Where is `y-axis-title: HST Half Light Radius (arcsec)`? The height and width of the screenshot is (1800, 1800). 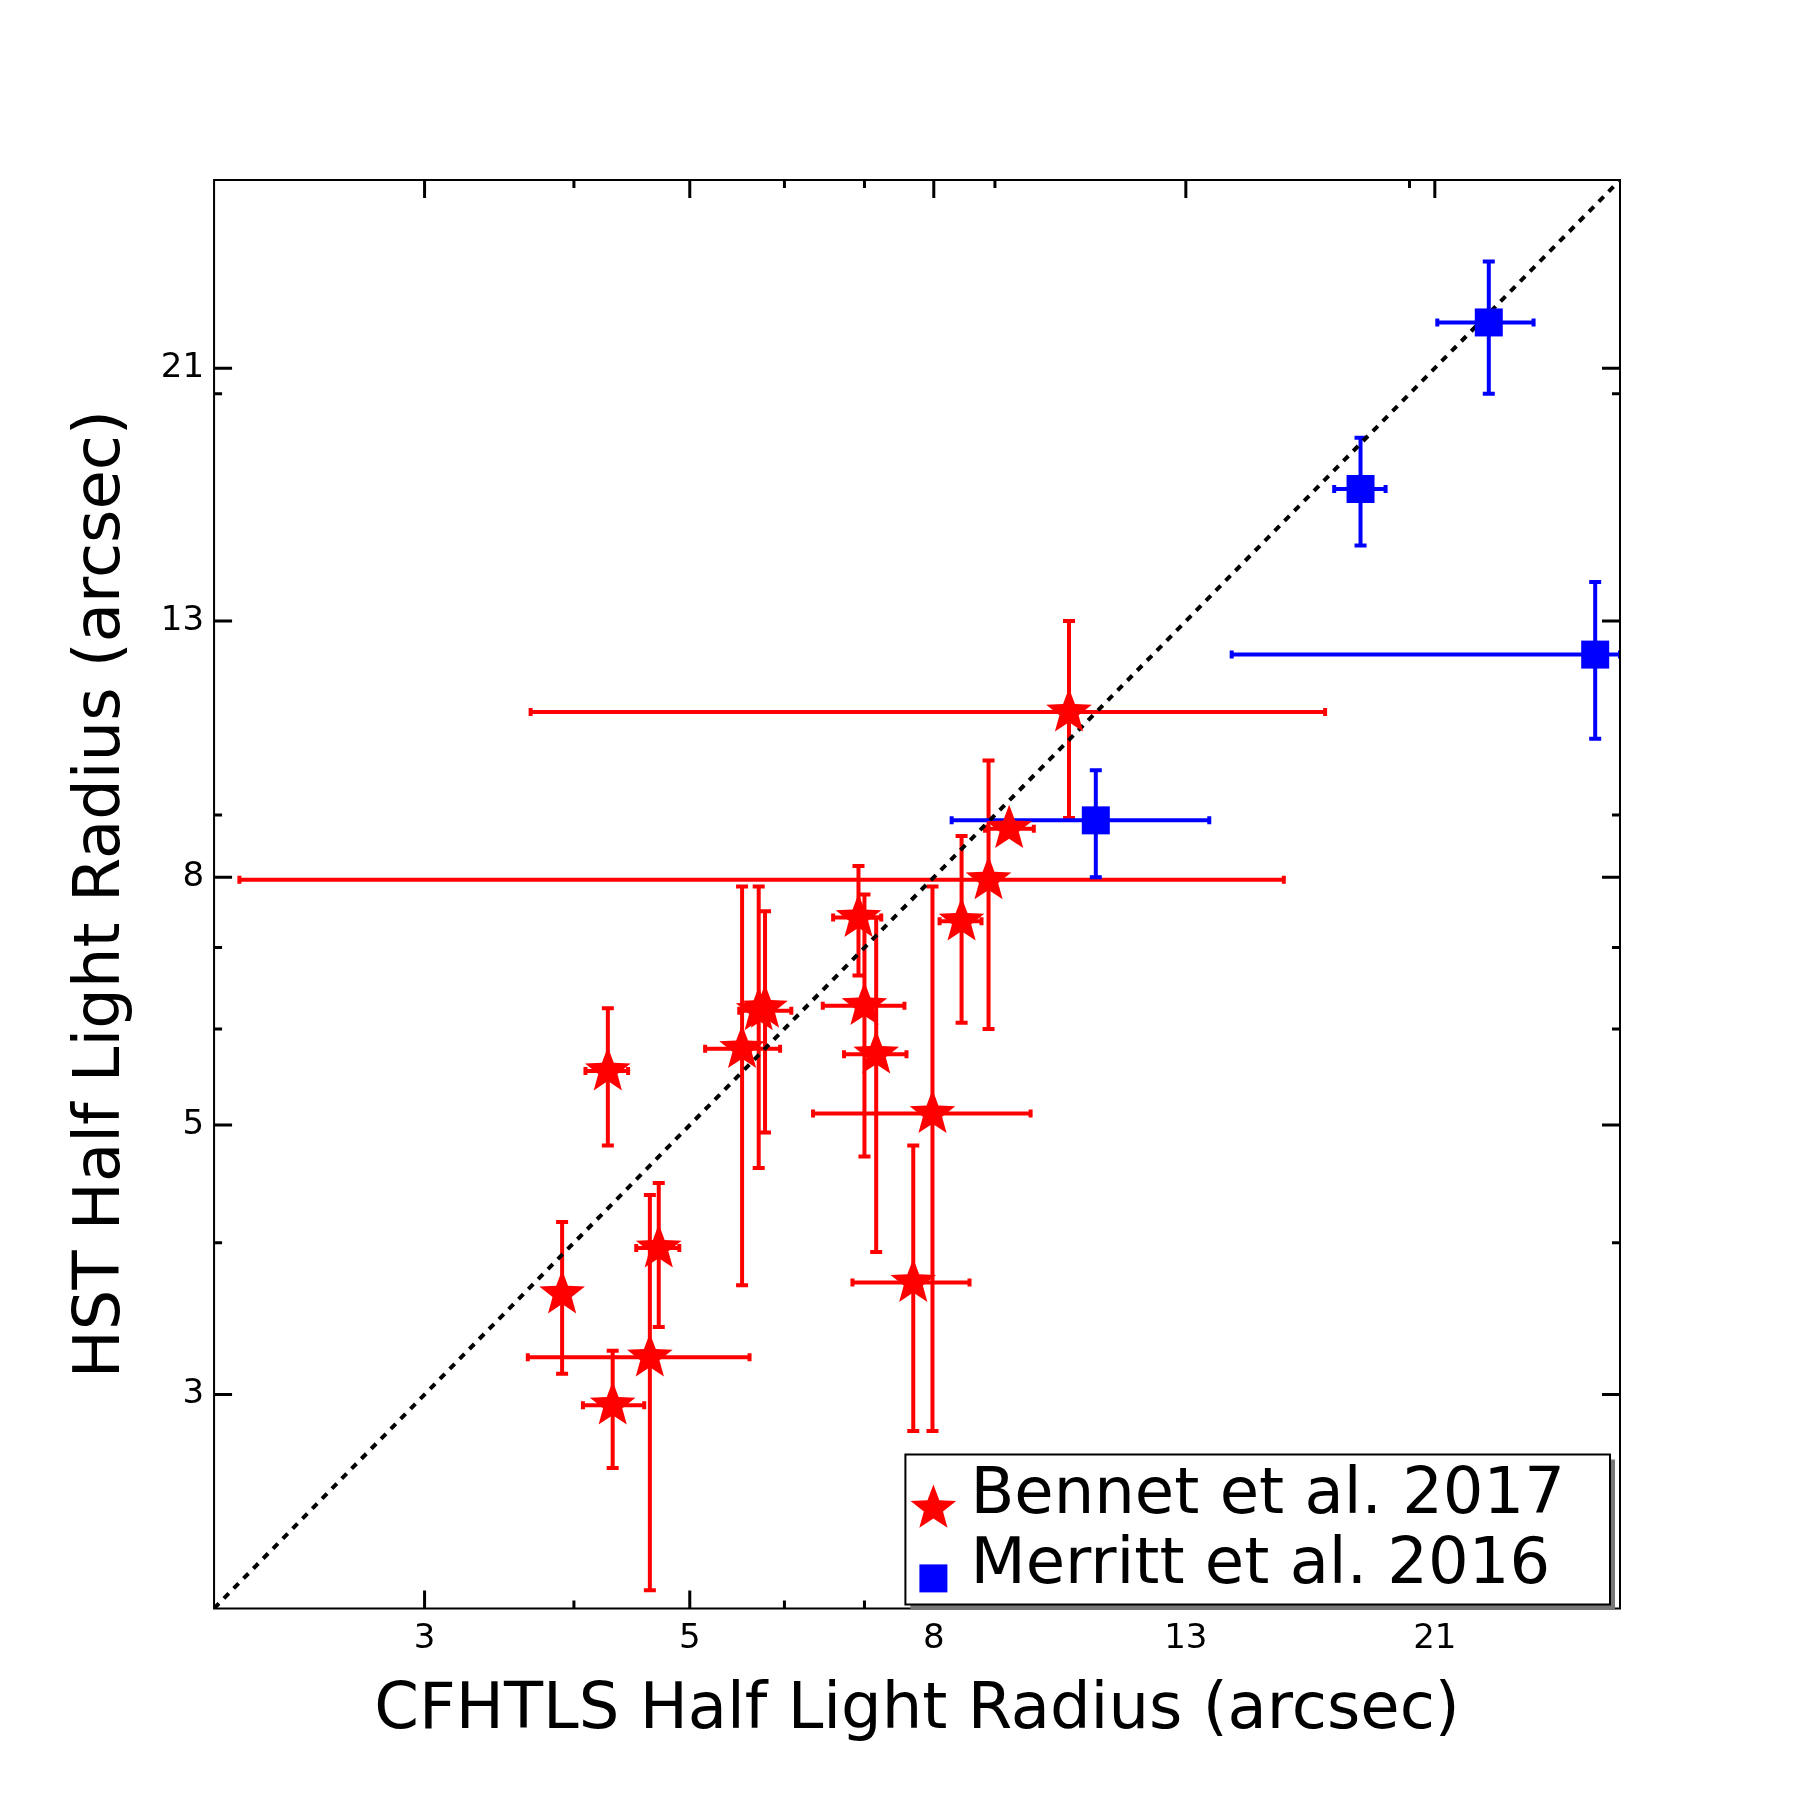
y-axis-title: HST Half Light Radius (arcsec) is located at coordinates (97, 894).